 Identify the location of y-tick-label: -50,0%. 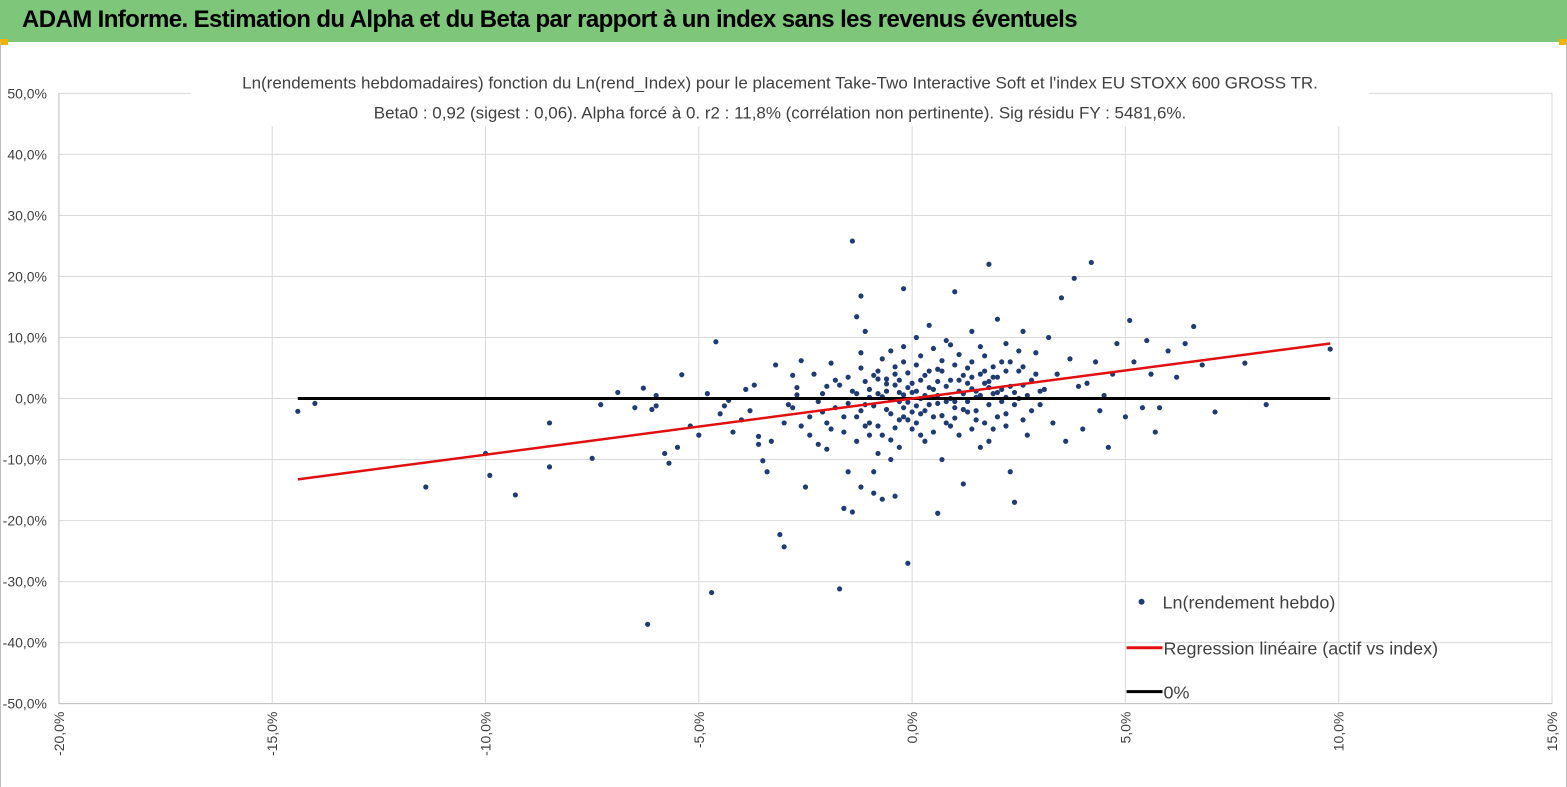
(25, 704).